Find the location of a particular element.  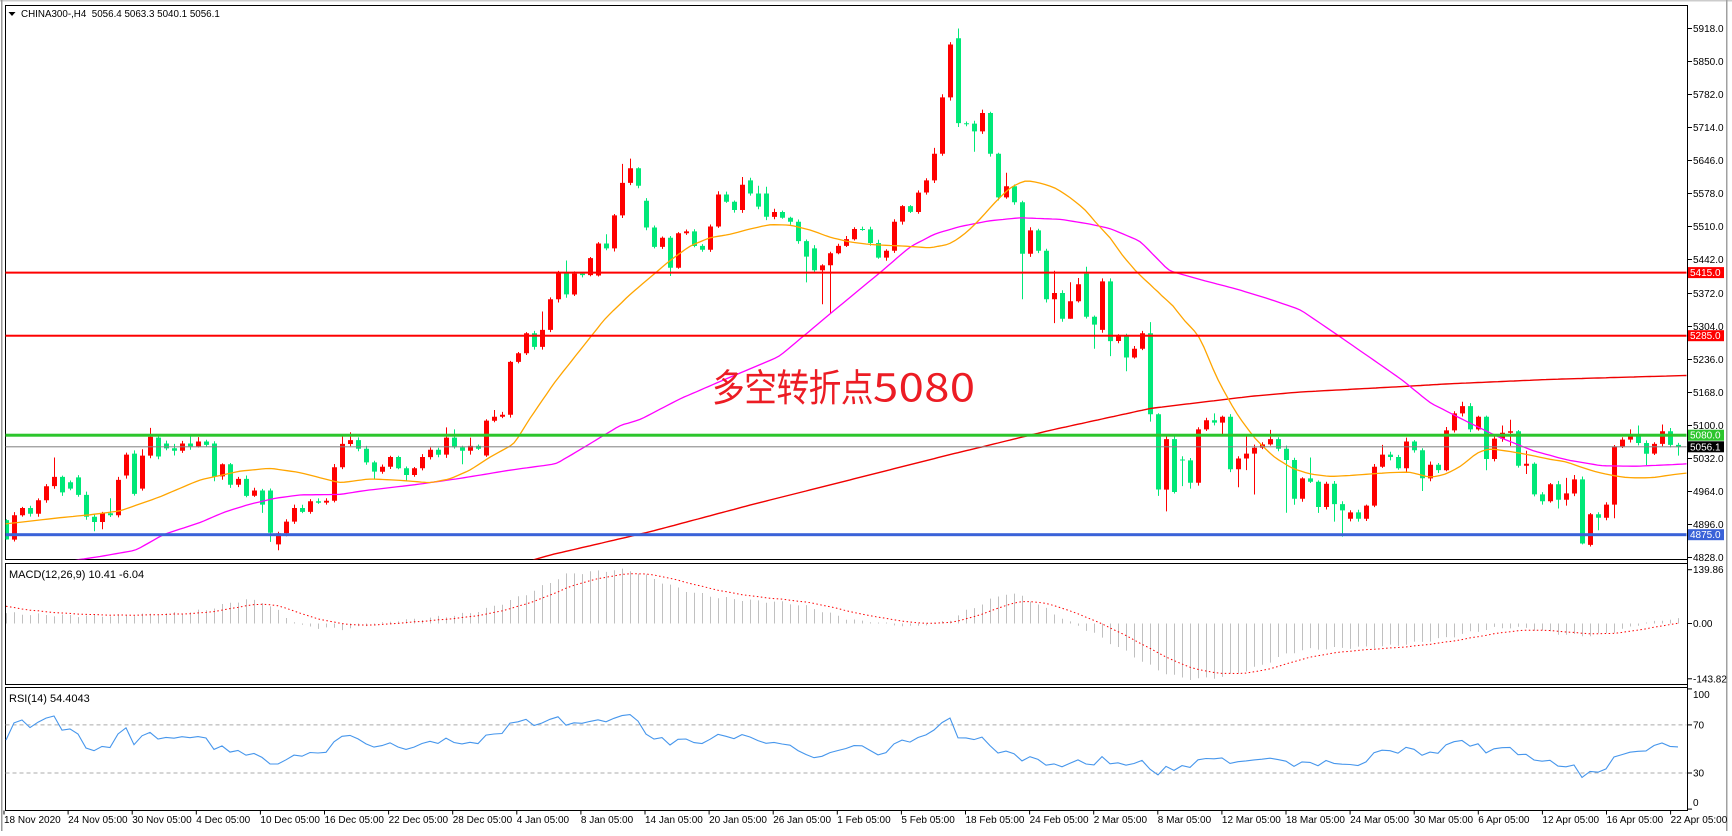

svg-text: 5850.0 is located at coordinates (1708, 62).